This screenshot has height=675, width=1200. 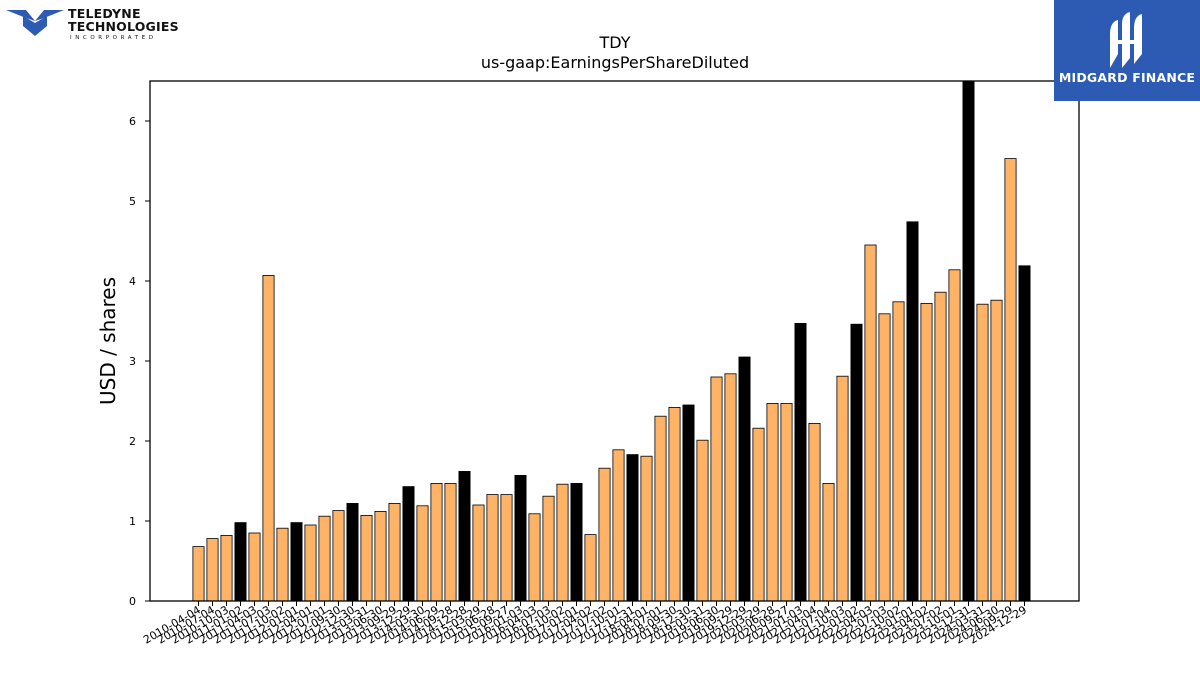 What do you see at coordinates (615, 42) in the screenshot?
I see `chart-title: TDY` at bounding box center [615, 42].